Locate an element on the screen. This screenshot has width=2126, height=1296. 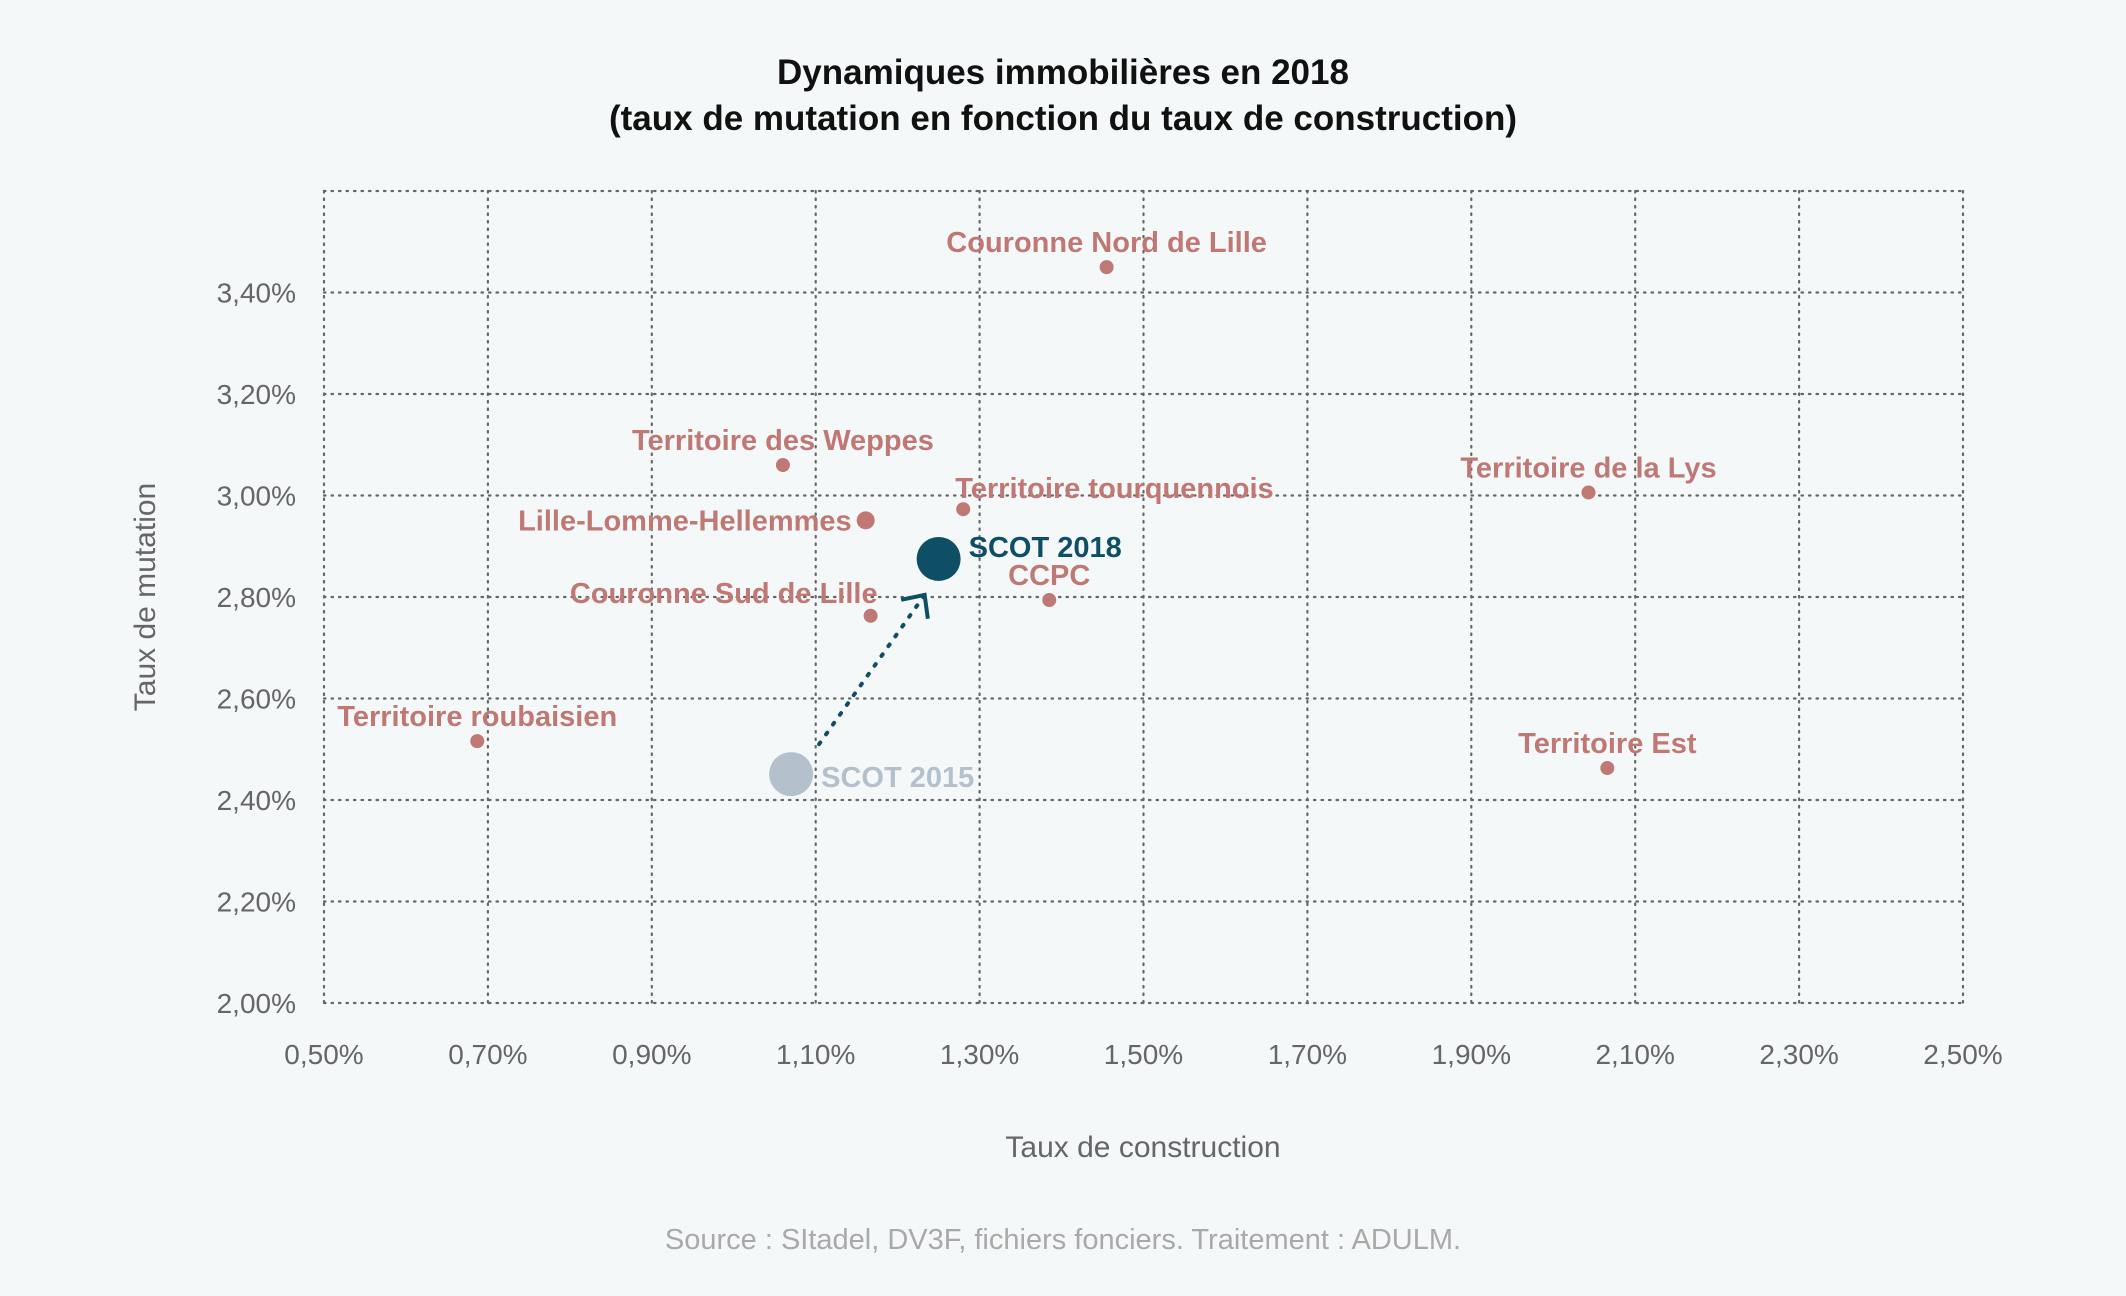
point-label-territoire-des-weppes: Territoire des Weppes is located at coordinates (783, 441).